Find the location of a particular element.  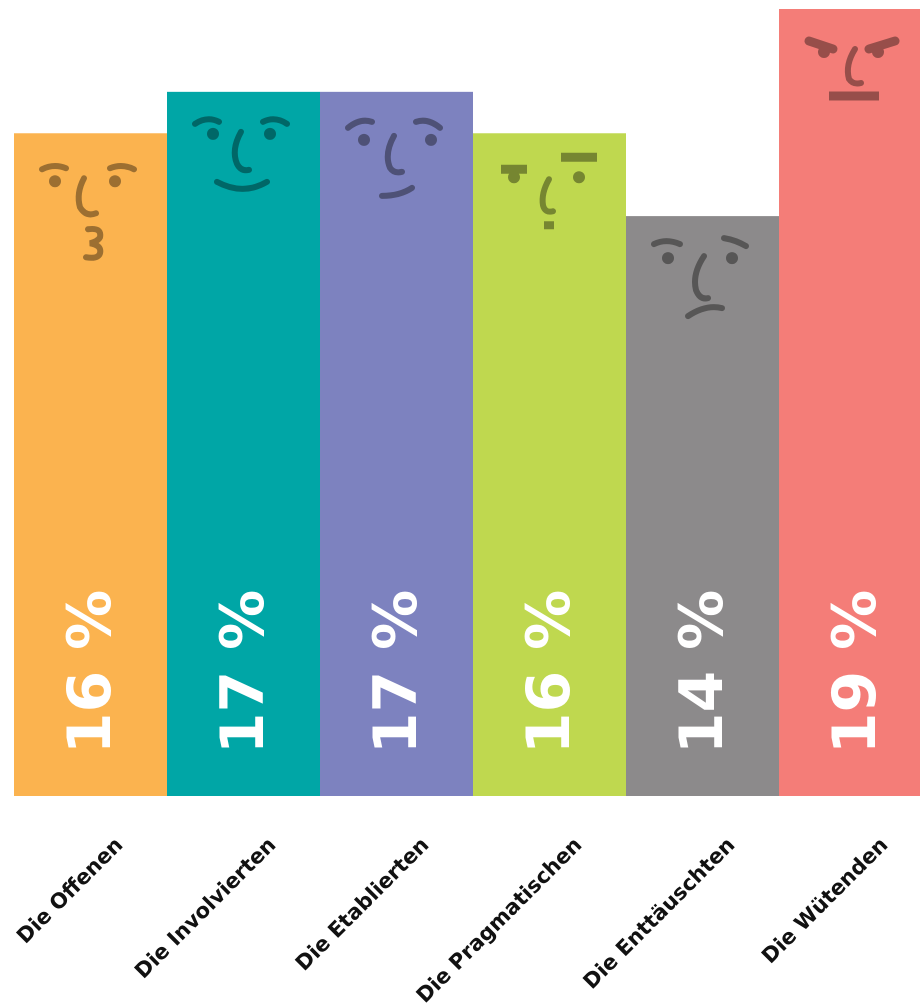

value-label-5: 14 % is located at coordinates (702, 672).